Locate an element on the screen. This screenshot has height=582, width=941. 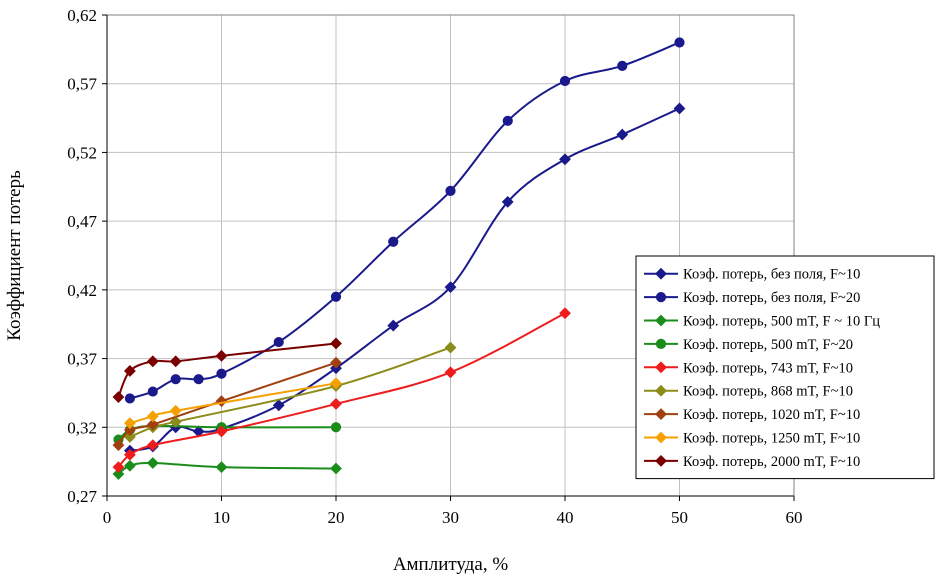
y-tick-label: 0,52 is located at coordinates (82, 152).